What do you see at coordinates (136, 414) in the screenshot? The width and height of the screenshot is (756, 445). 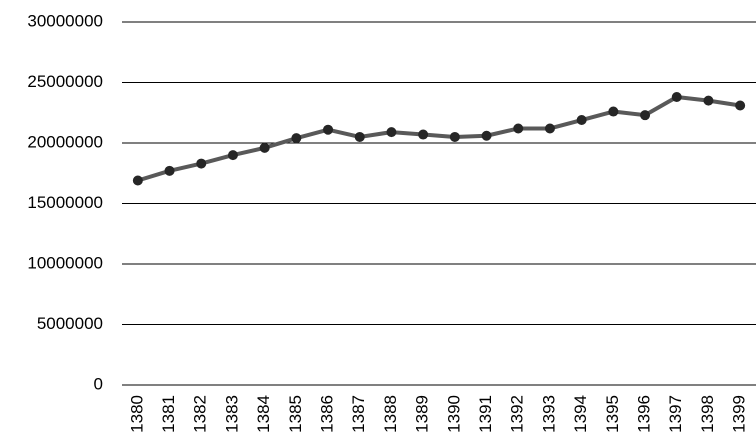 I see `x-tick-label: 1380` at bounding box center [136, 414].